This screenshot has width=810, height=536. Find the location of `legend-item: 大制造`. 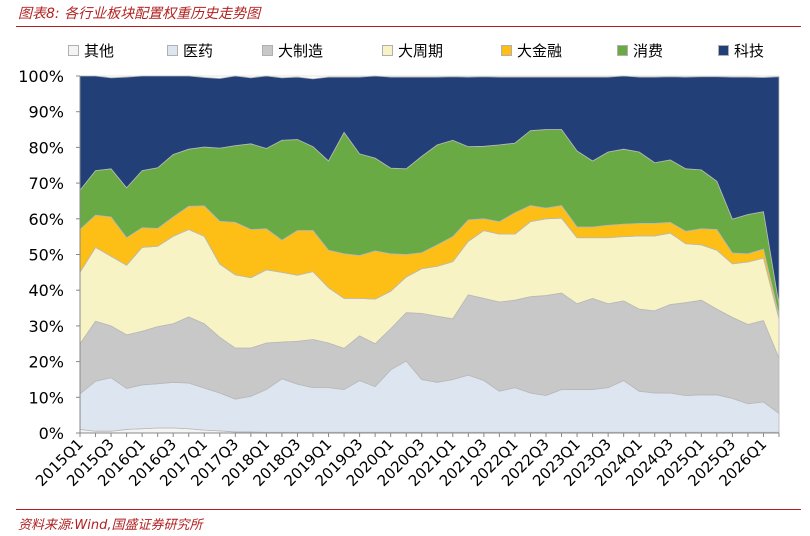

legend-item: 大制造 is located at coordinates (292, 50).